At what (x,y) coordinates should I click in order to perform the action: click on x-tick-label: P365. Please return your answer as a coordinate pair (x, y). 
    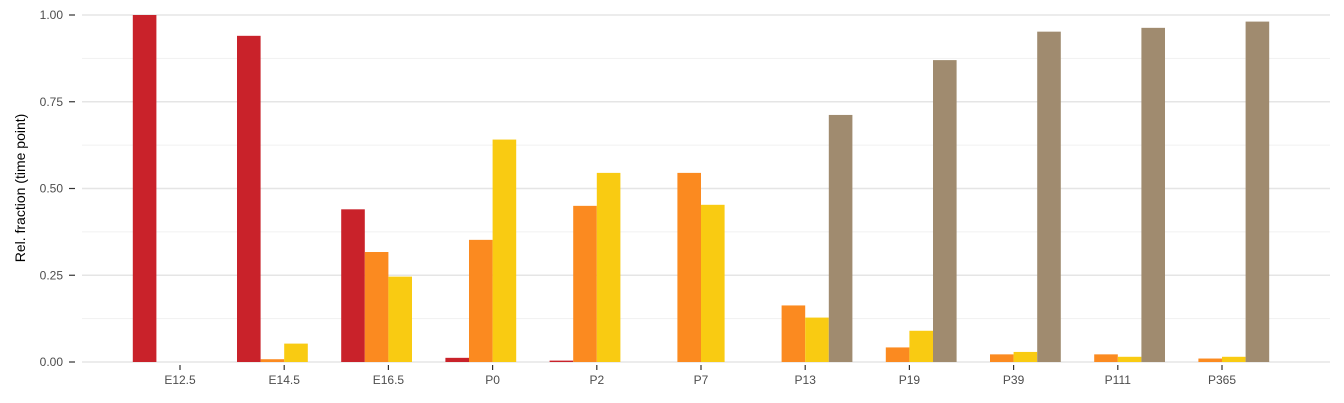
    Looking at the image, I should click on (1222, 380).